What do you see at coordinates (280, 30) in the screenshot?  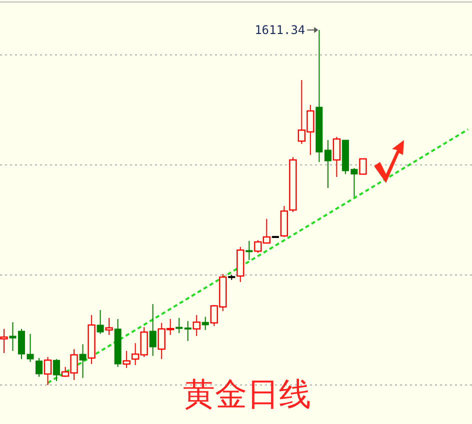 I see `annotation: 1611.34` at bounding box center [280, 30].